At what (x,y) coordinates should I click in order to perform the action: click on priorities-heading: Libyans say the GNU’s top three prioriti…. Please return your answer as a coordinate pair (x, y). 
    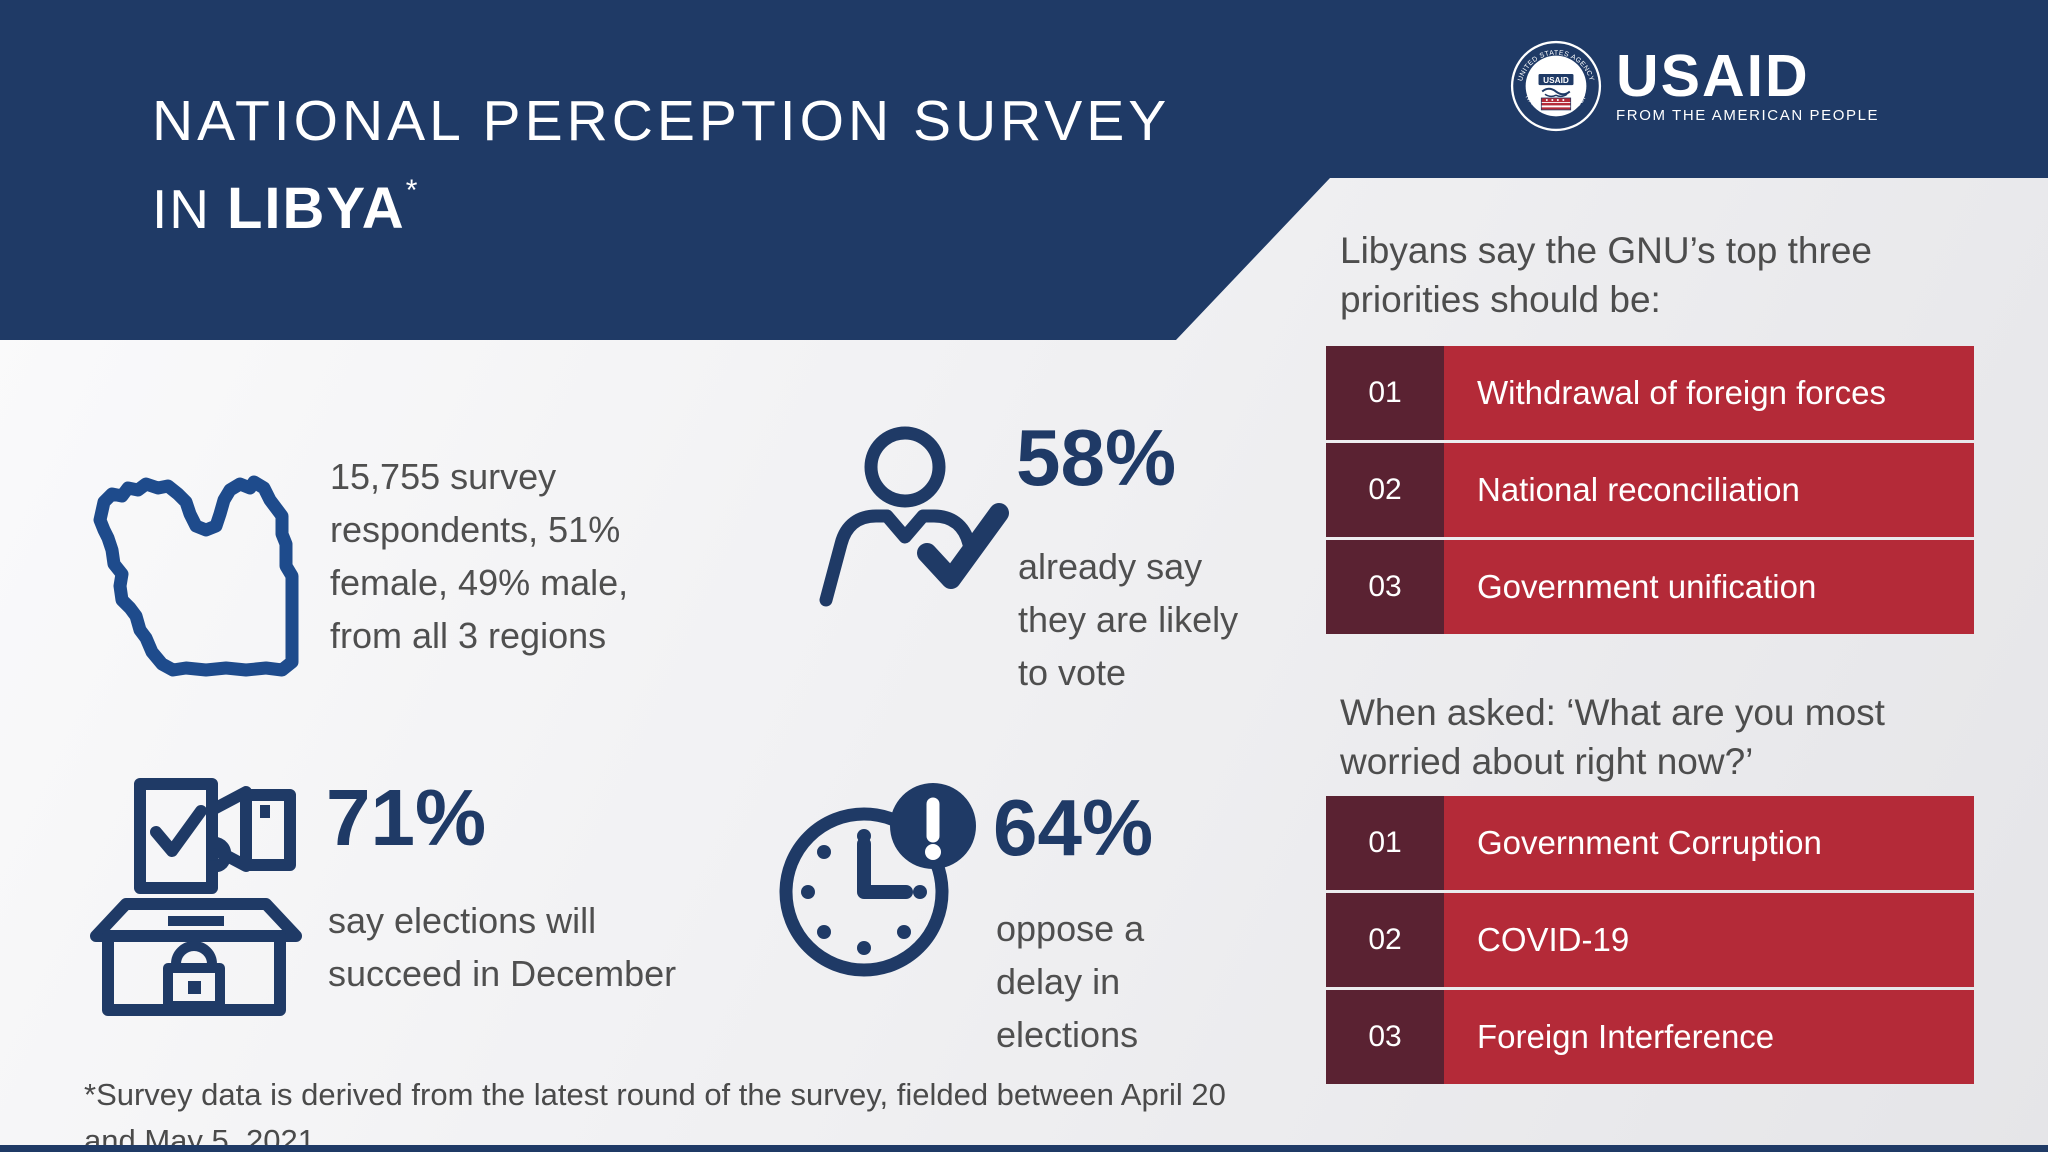
    Looking at the image, I should click on (1606, 275).